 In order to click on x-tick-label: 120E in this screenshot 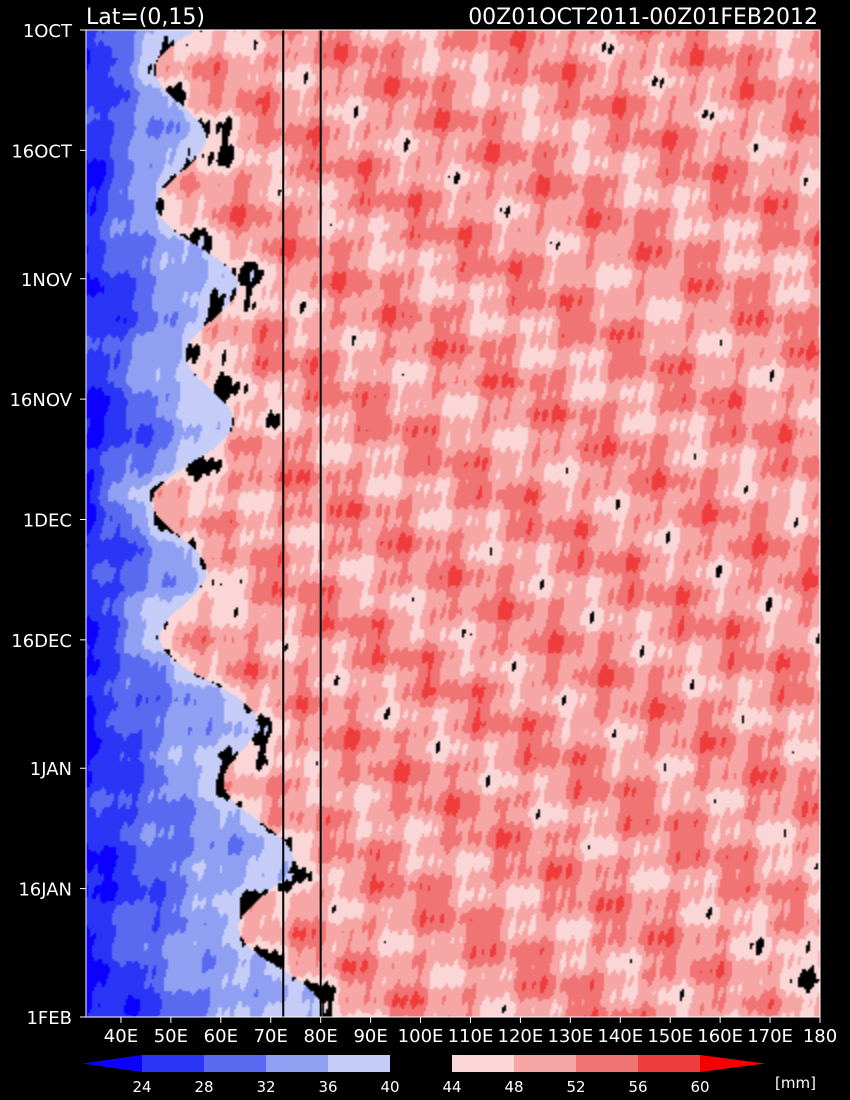, I will do `click(521, 1036)`.